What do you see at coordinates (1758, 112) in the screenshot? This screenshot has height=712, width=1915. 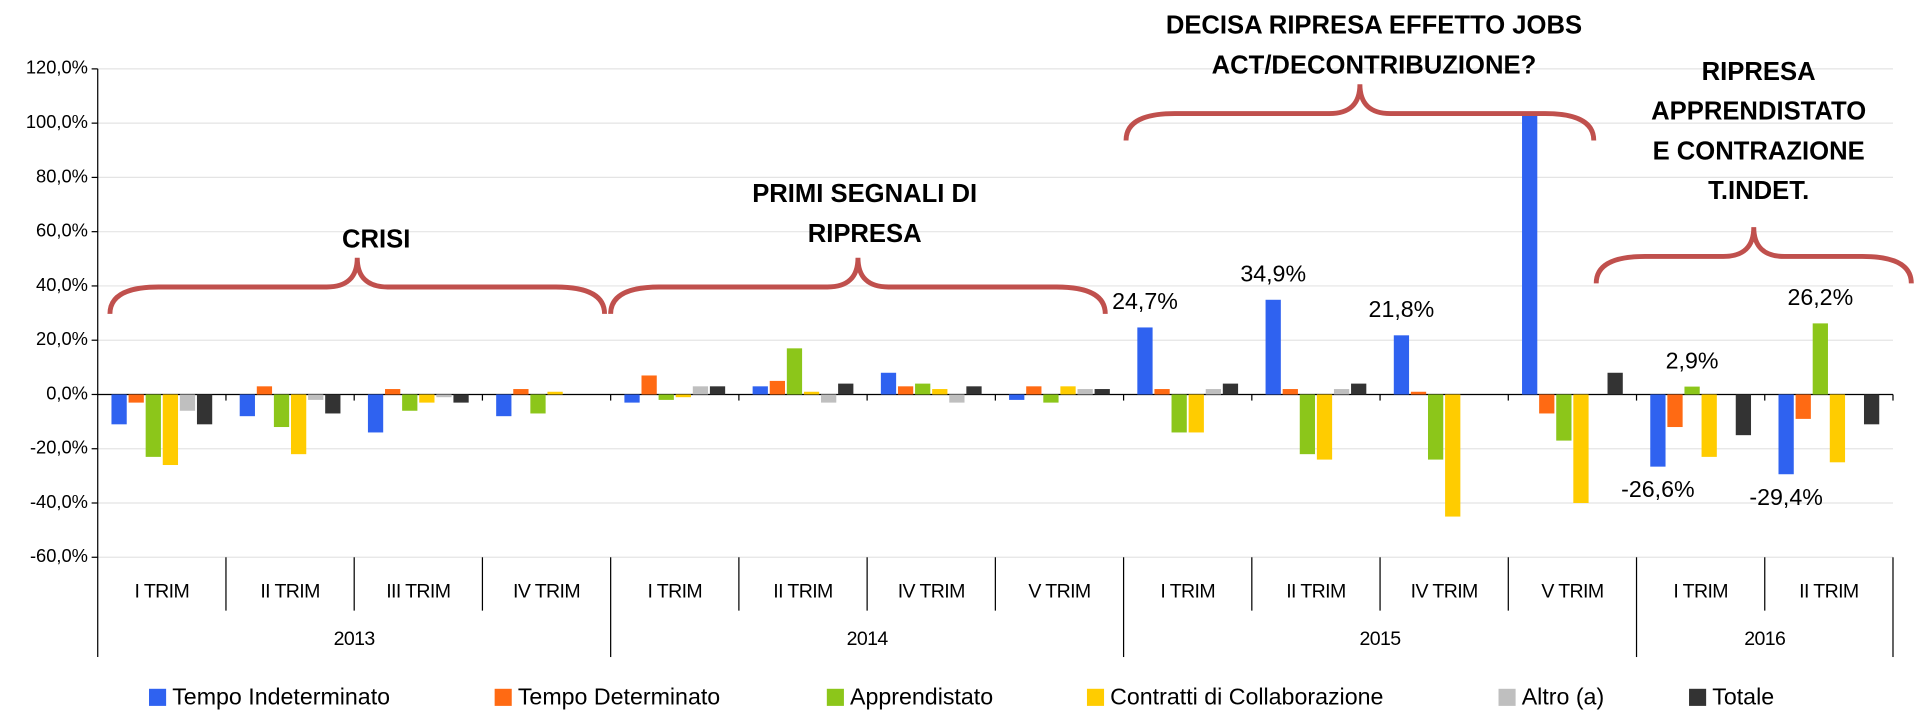 I see `annotation: APPRENDISTATO` at bounding box center [1758, 112].